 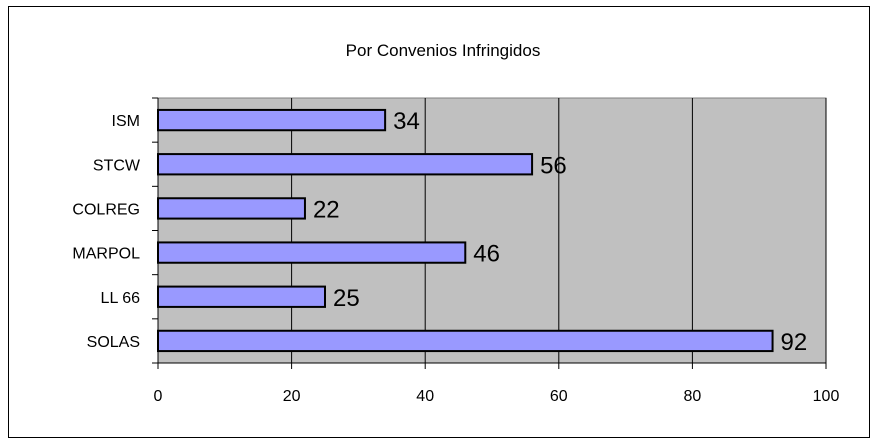 I want to click on category-label-ism: ISM, so click(x=126, y=121).